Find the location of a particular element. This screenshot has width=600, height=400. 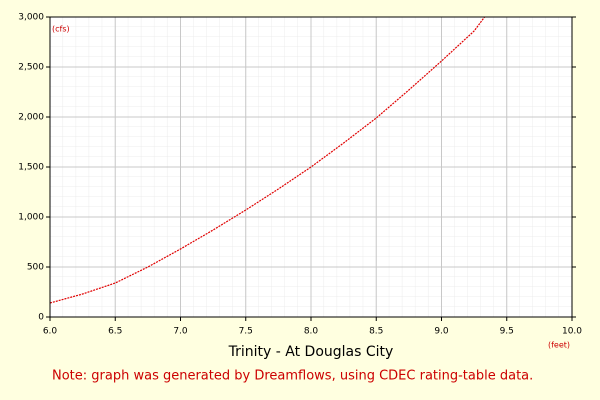

x-tick-label: 6.5 is located at coordinates (115, 332).